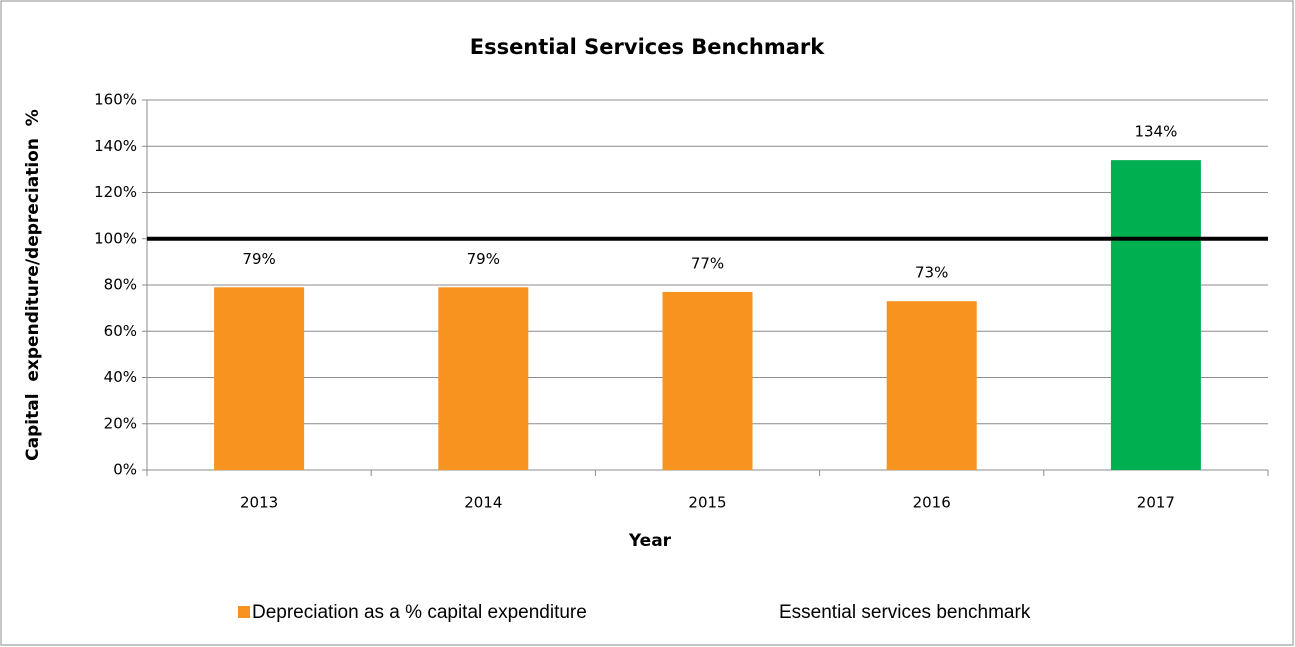 This screenshot has width=1295, height=647. Describe the element at coordinates (115, 100) in the screenshot. I see `y-tick-label: 160%` at that location.